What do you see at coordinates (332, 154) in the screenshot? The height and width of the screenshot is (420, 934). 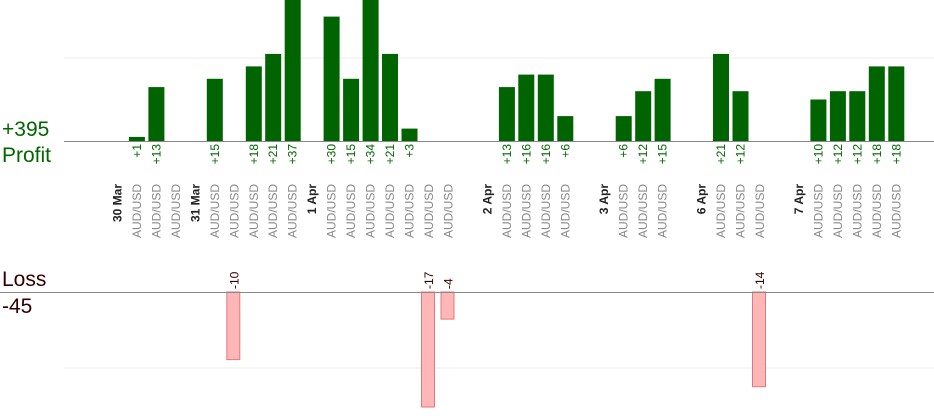 I see `profit-value-label: +30` at bounding box center [332, 154].